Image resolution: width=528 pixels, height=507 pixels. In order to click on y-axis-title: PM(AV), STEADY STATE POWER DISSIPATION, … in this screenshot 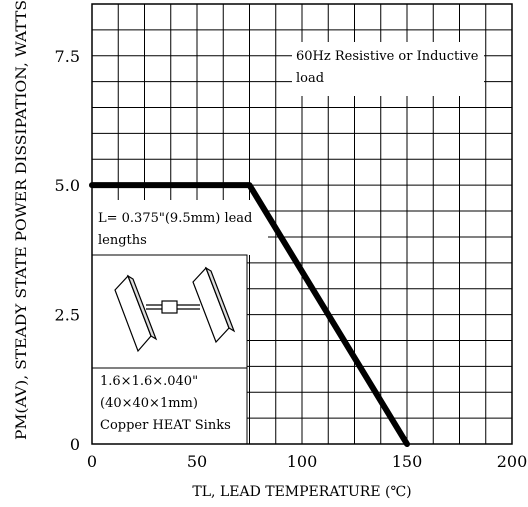, I will do `click(22, 220)`.